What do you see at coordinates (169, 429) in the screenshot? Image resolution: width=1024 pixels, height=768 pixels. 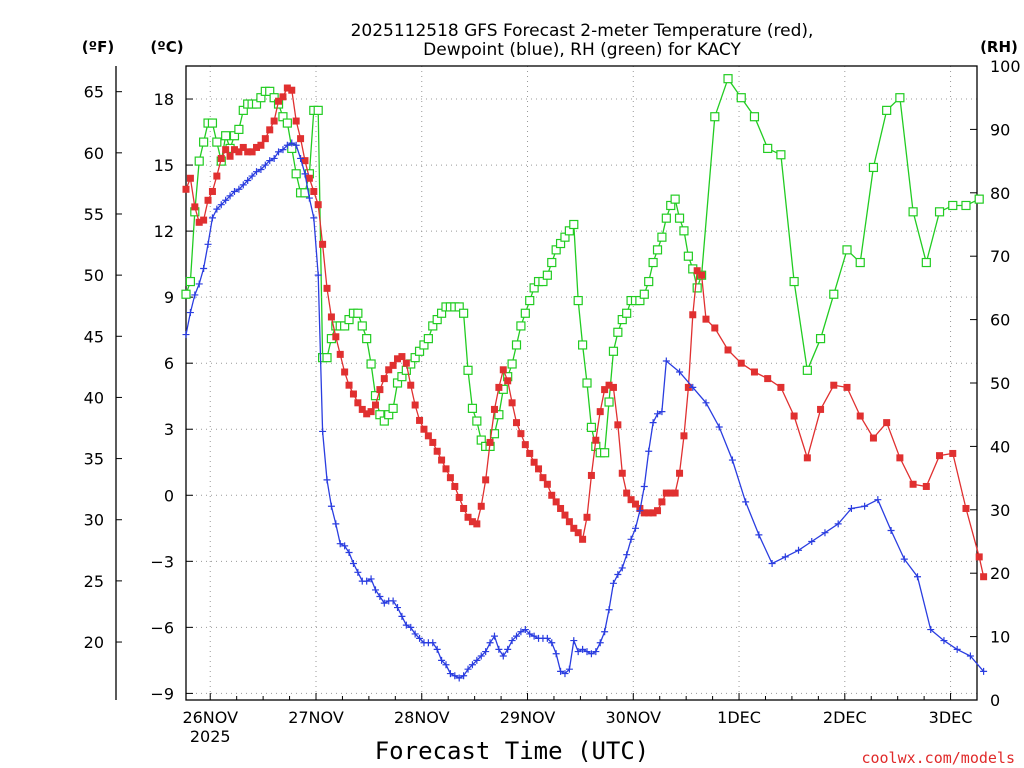 I see `celsius-tick-label: 3` at bounding box center [169, 429].